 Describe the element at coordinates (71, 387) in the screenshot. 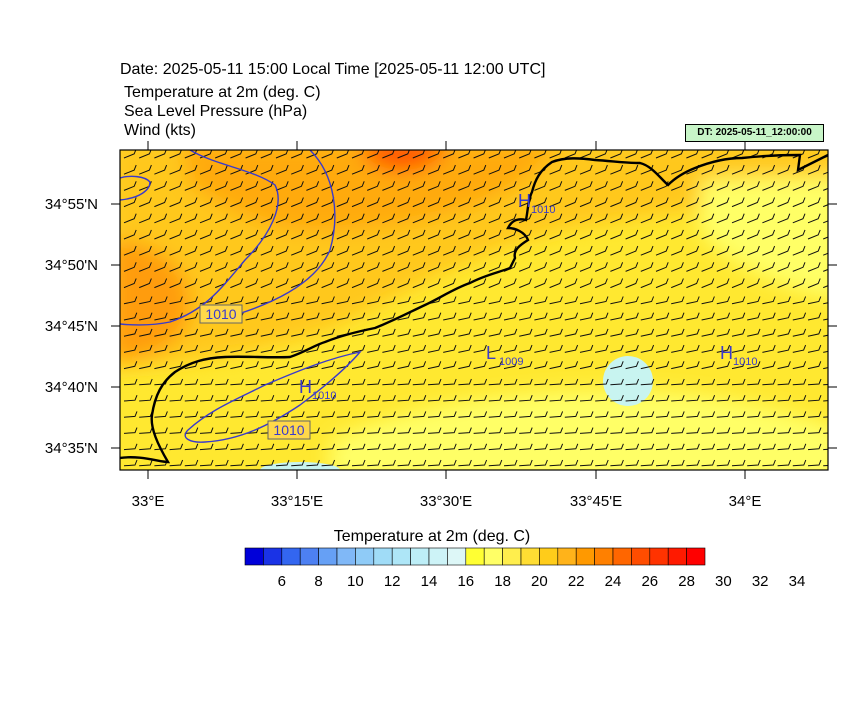

I see `lat-label: 34°40'N` at that location.